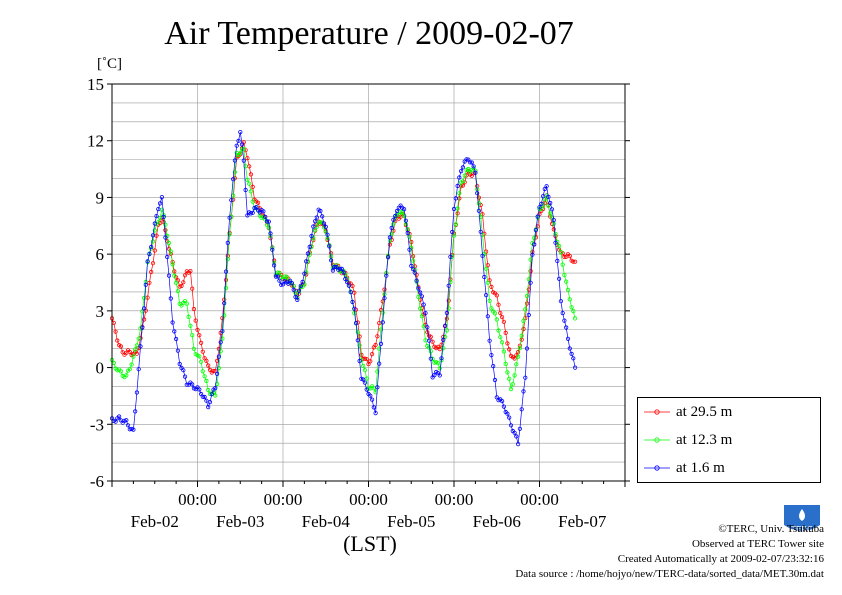  I want to click on x-tick-label: 00:00, so click(368, 499).